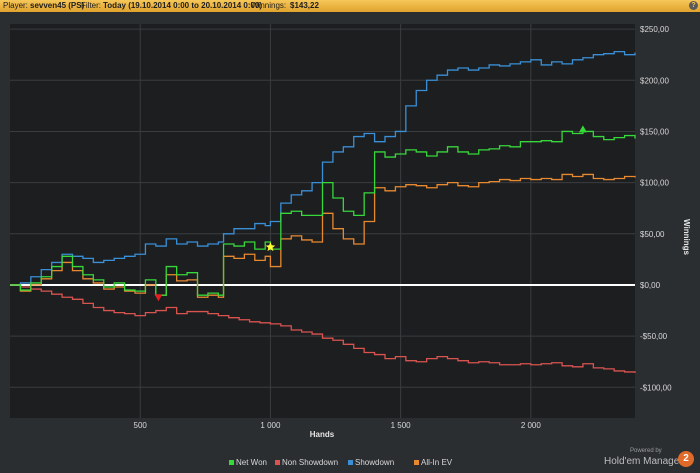 Image resolution: width=700 pixels, height=473 pixels. Describe the element at coordinates (338, 425) in the screenshot. I see `x-axis-ticks: 500 1 000 1 500 2 000` at that location.